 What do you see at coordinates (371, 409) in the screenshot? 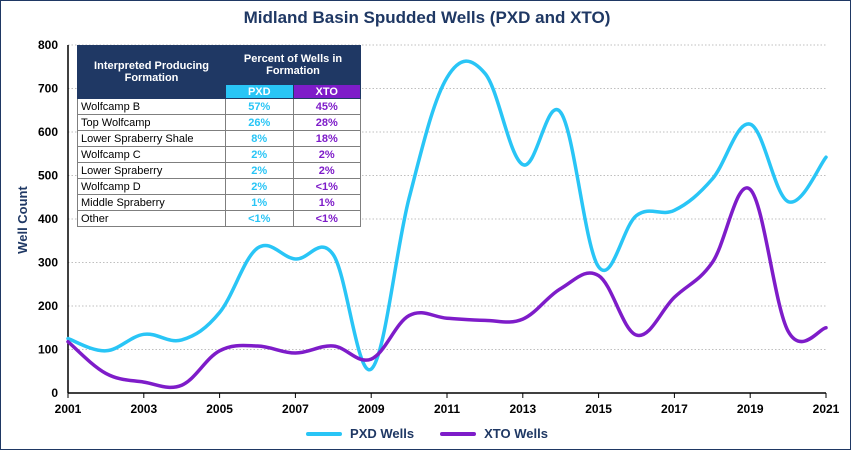
I see `x-tick-label: 2009` at bounding box center [371, 409].